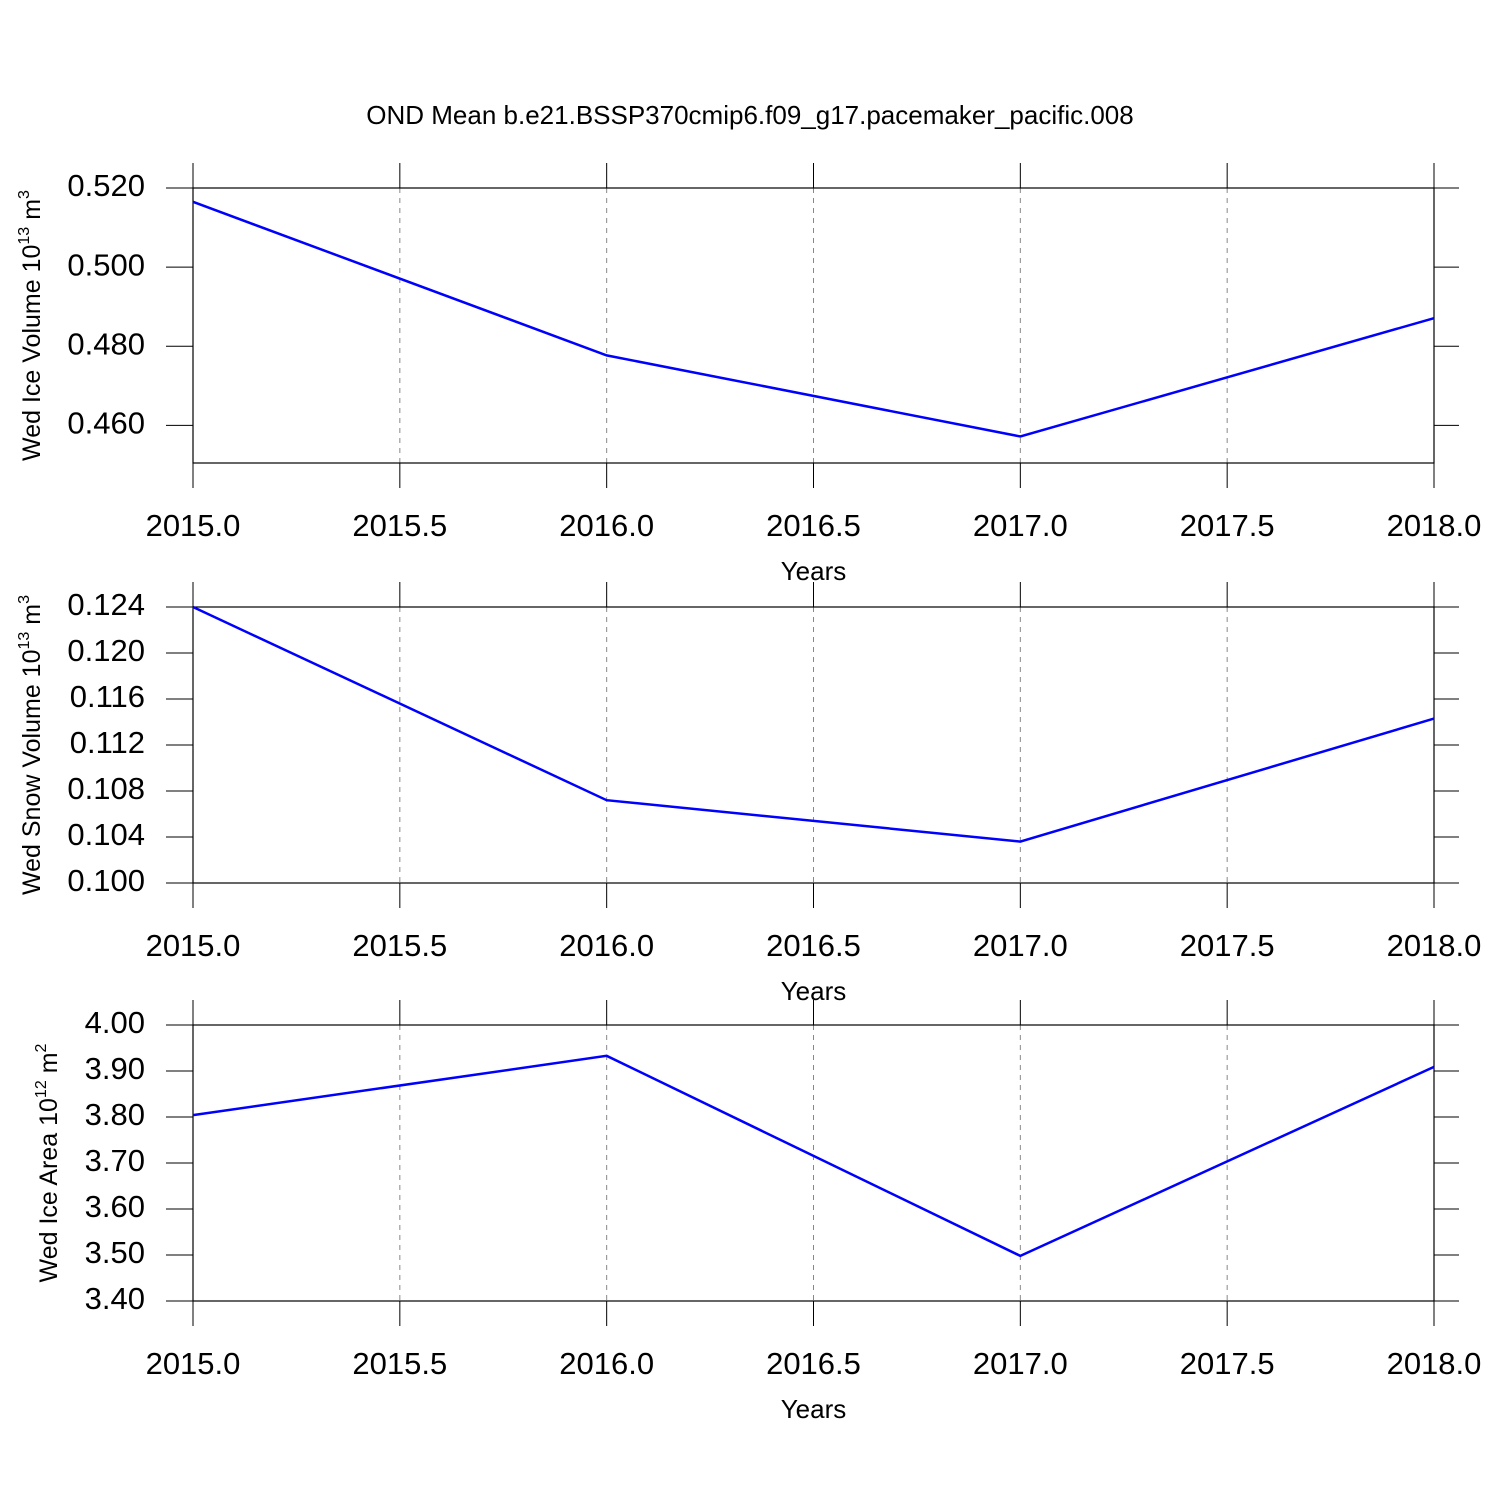  What do you see at coordinates (106, 834) in the screenshot?
I see `y-tick-label: 0.104` at bounding box center [106, 834].